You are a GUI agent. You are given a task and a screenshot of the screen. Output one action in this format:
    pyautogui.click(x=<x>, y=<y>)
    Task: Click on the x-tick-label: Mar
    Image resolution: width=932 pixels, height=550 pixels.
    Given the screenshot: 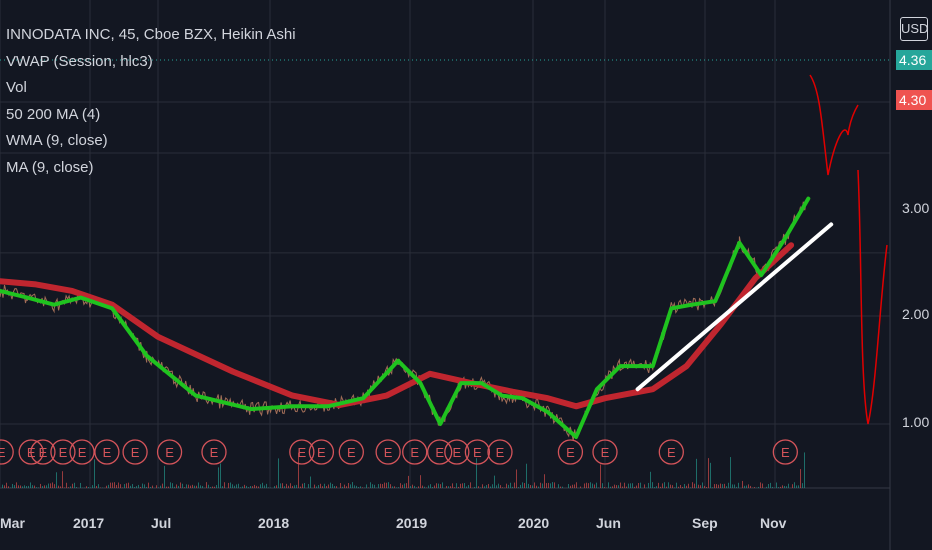 What is the action you would take?
    pyautogui.click(x=12, y=523)
    